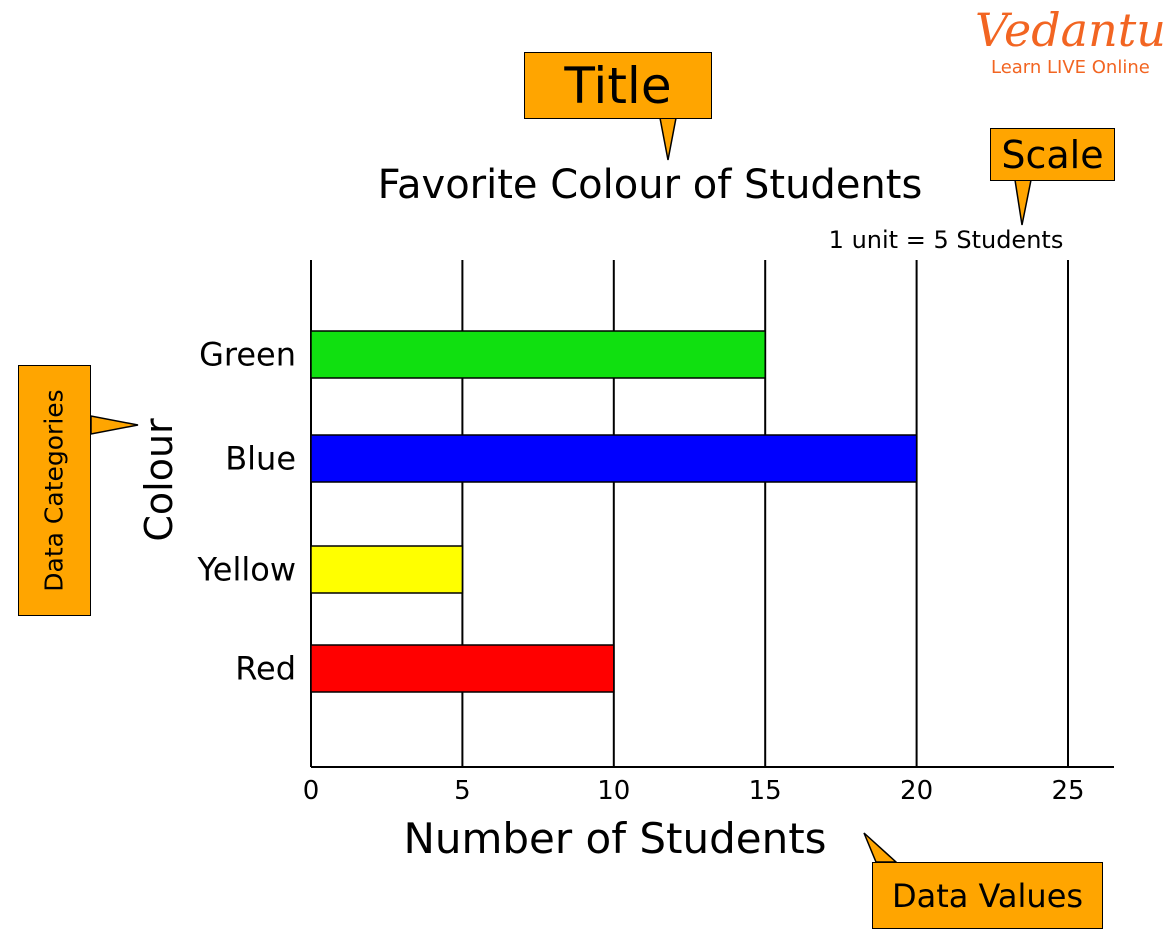 Image resolution: width=1171 pixels, height=942 pixels. What do you see at coordinates (387, 569) in the screenshot?
I see `bar-yellow` at bounding box center [387, 569].